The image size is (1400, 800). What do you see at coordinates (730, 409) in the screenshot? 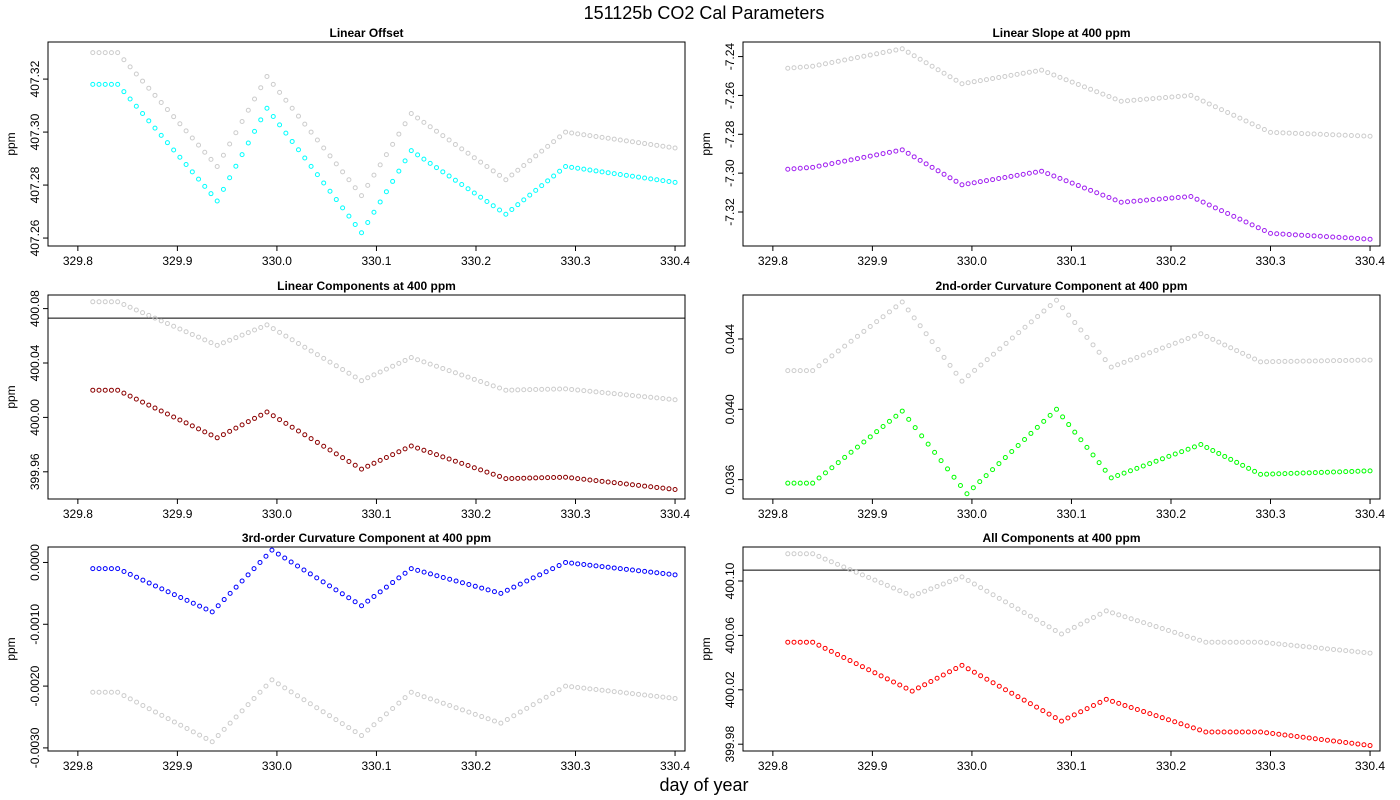
I see `y-tick-label: 0.040` at bounding box center [730, 409].